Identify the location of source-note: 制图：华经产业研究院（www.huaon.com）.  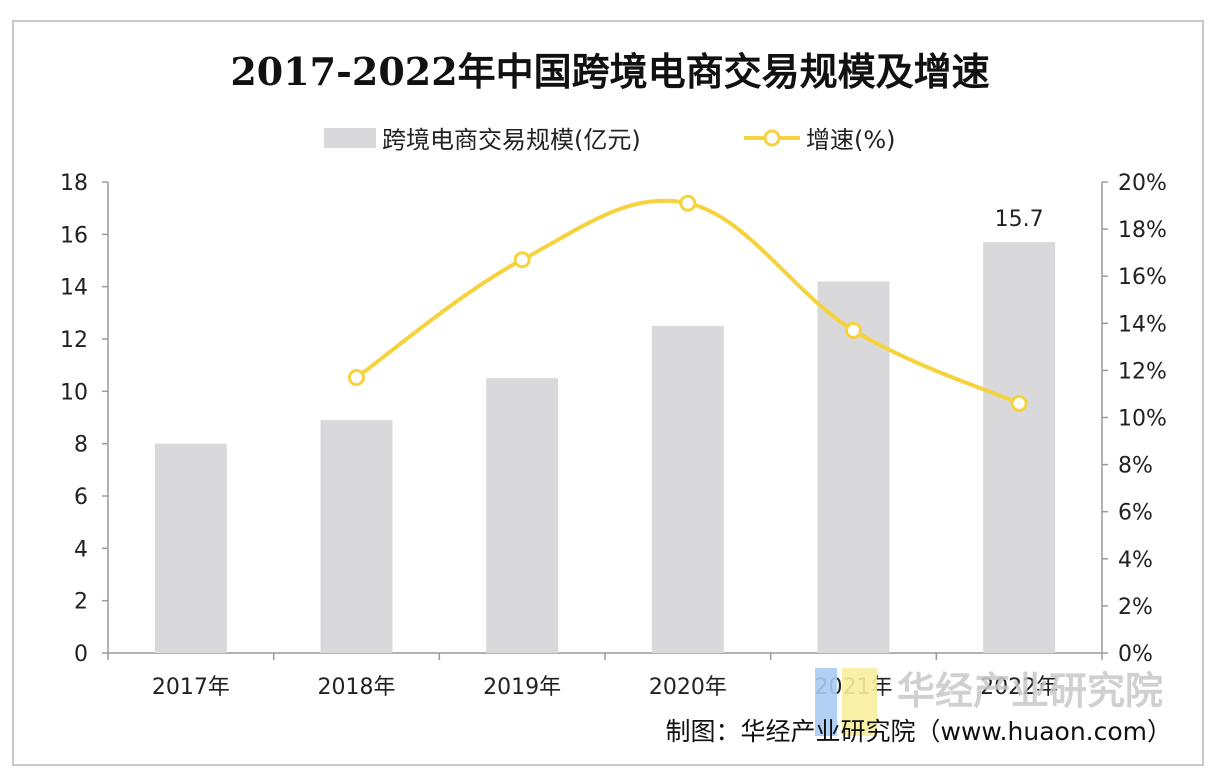
(919, 731).